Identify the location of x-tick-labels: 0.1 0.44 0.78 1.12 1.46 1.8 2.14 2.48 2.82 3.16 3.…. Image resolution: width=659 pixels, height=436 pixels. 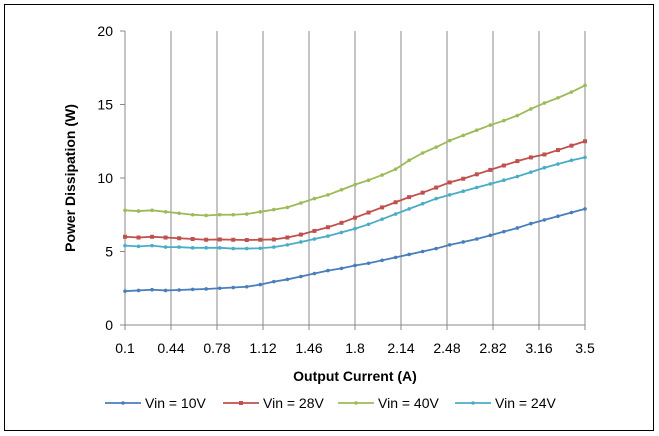
(355, 348).